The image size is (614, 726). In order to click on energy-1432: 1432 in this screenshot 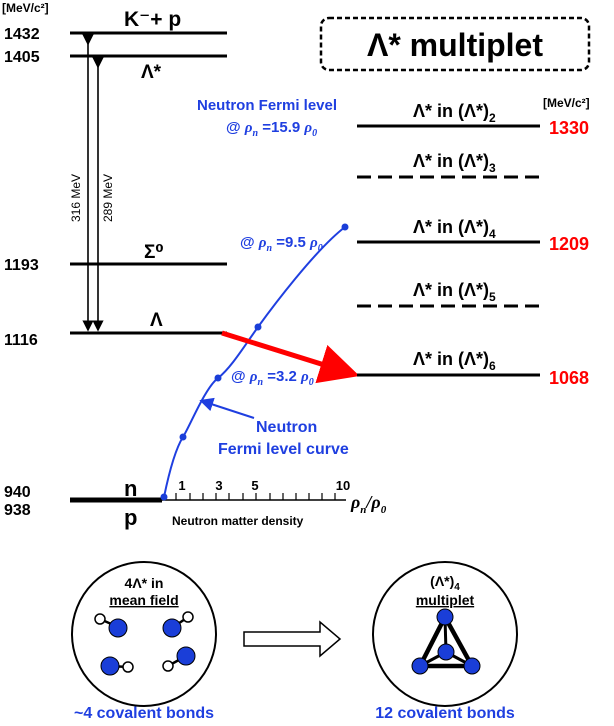, I will do `click(22, 34)`.